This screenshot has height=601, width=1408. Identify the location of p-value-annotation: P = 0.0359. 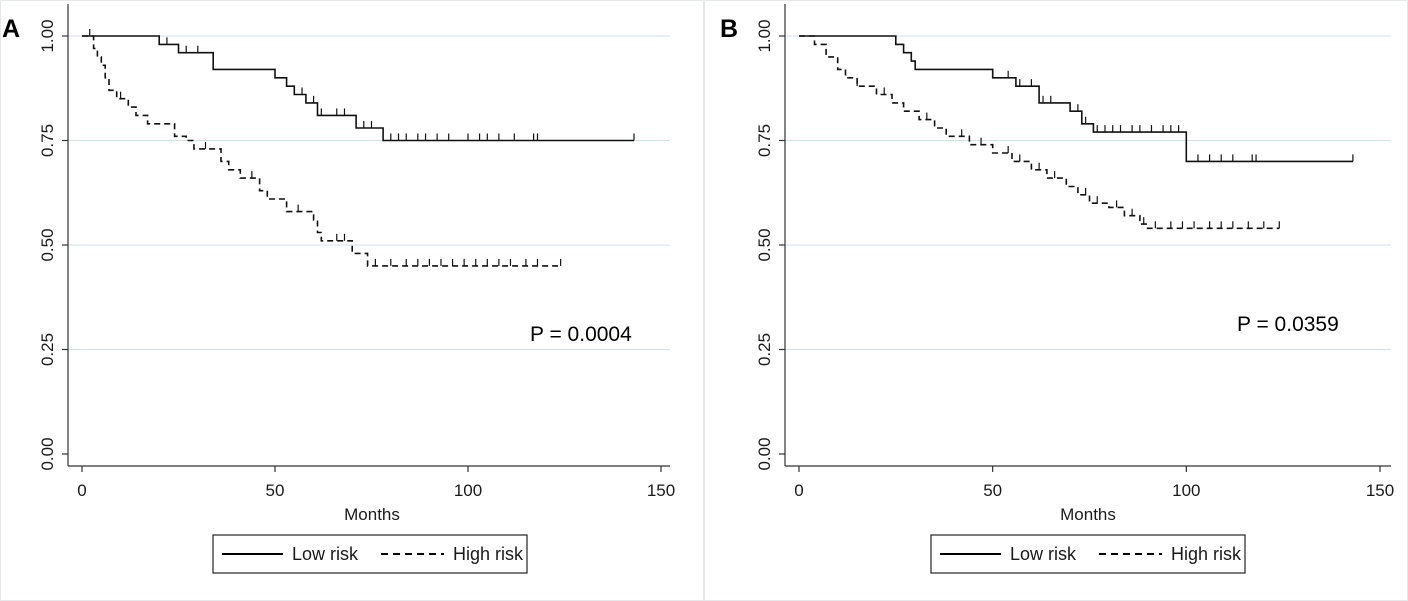
(1288, 324).